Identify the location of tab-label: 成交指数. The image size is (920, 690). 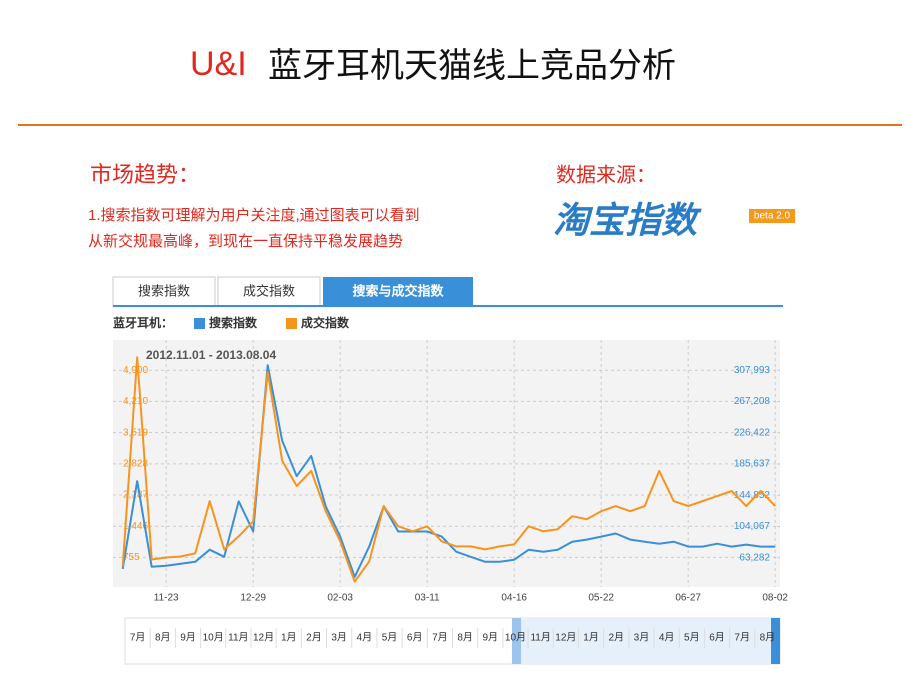
(269, 290).